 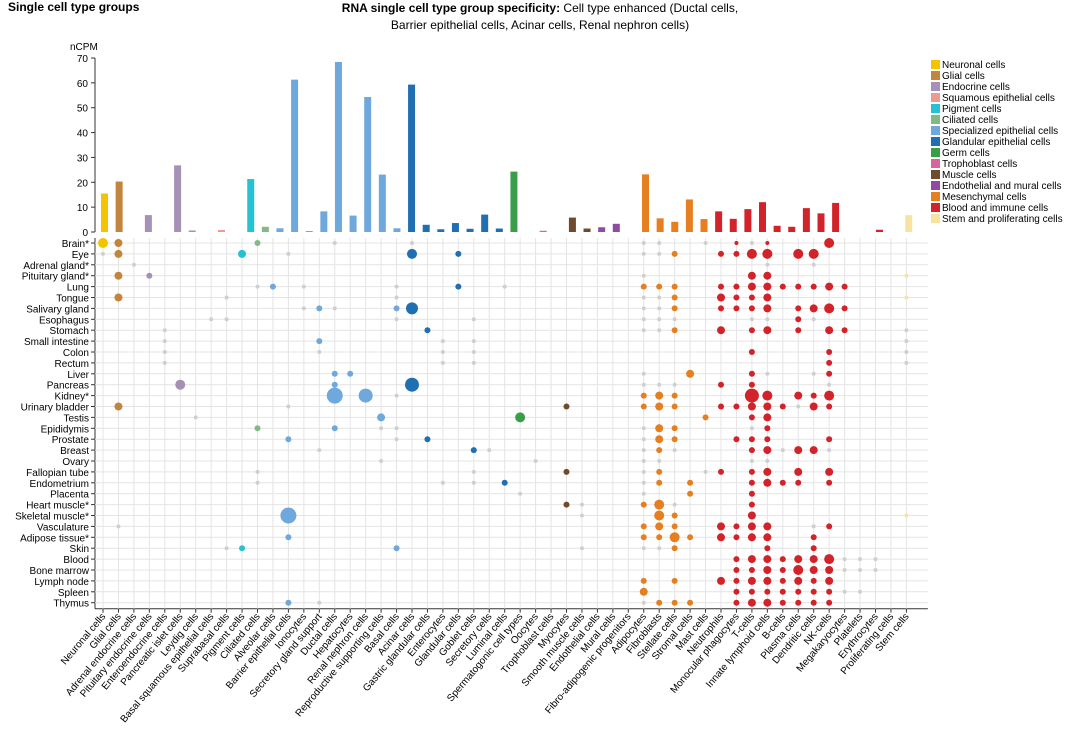 I want to click on tissue-label: Heart muscle*, so click(x=57, y=506).